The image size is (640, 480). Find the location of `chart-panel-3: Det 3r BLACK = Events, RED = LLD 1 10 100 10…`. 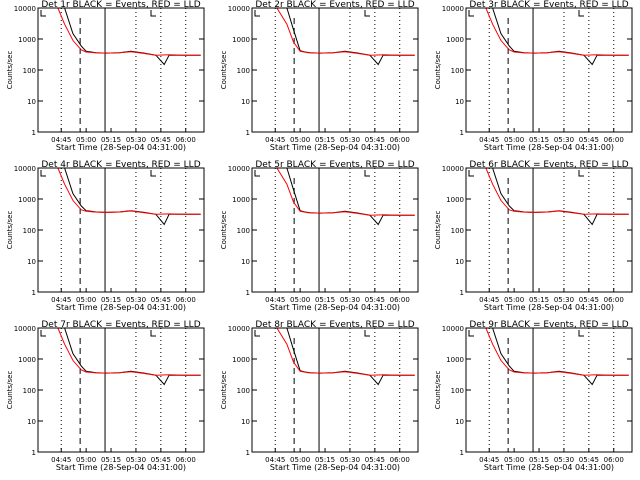

chart-panel-3: Det 3r BLACK = Events, RED = LLD 1 10 100 10… is located at coordinates (533, 76).